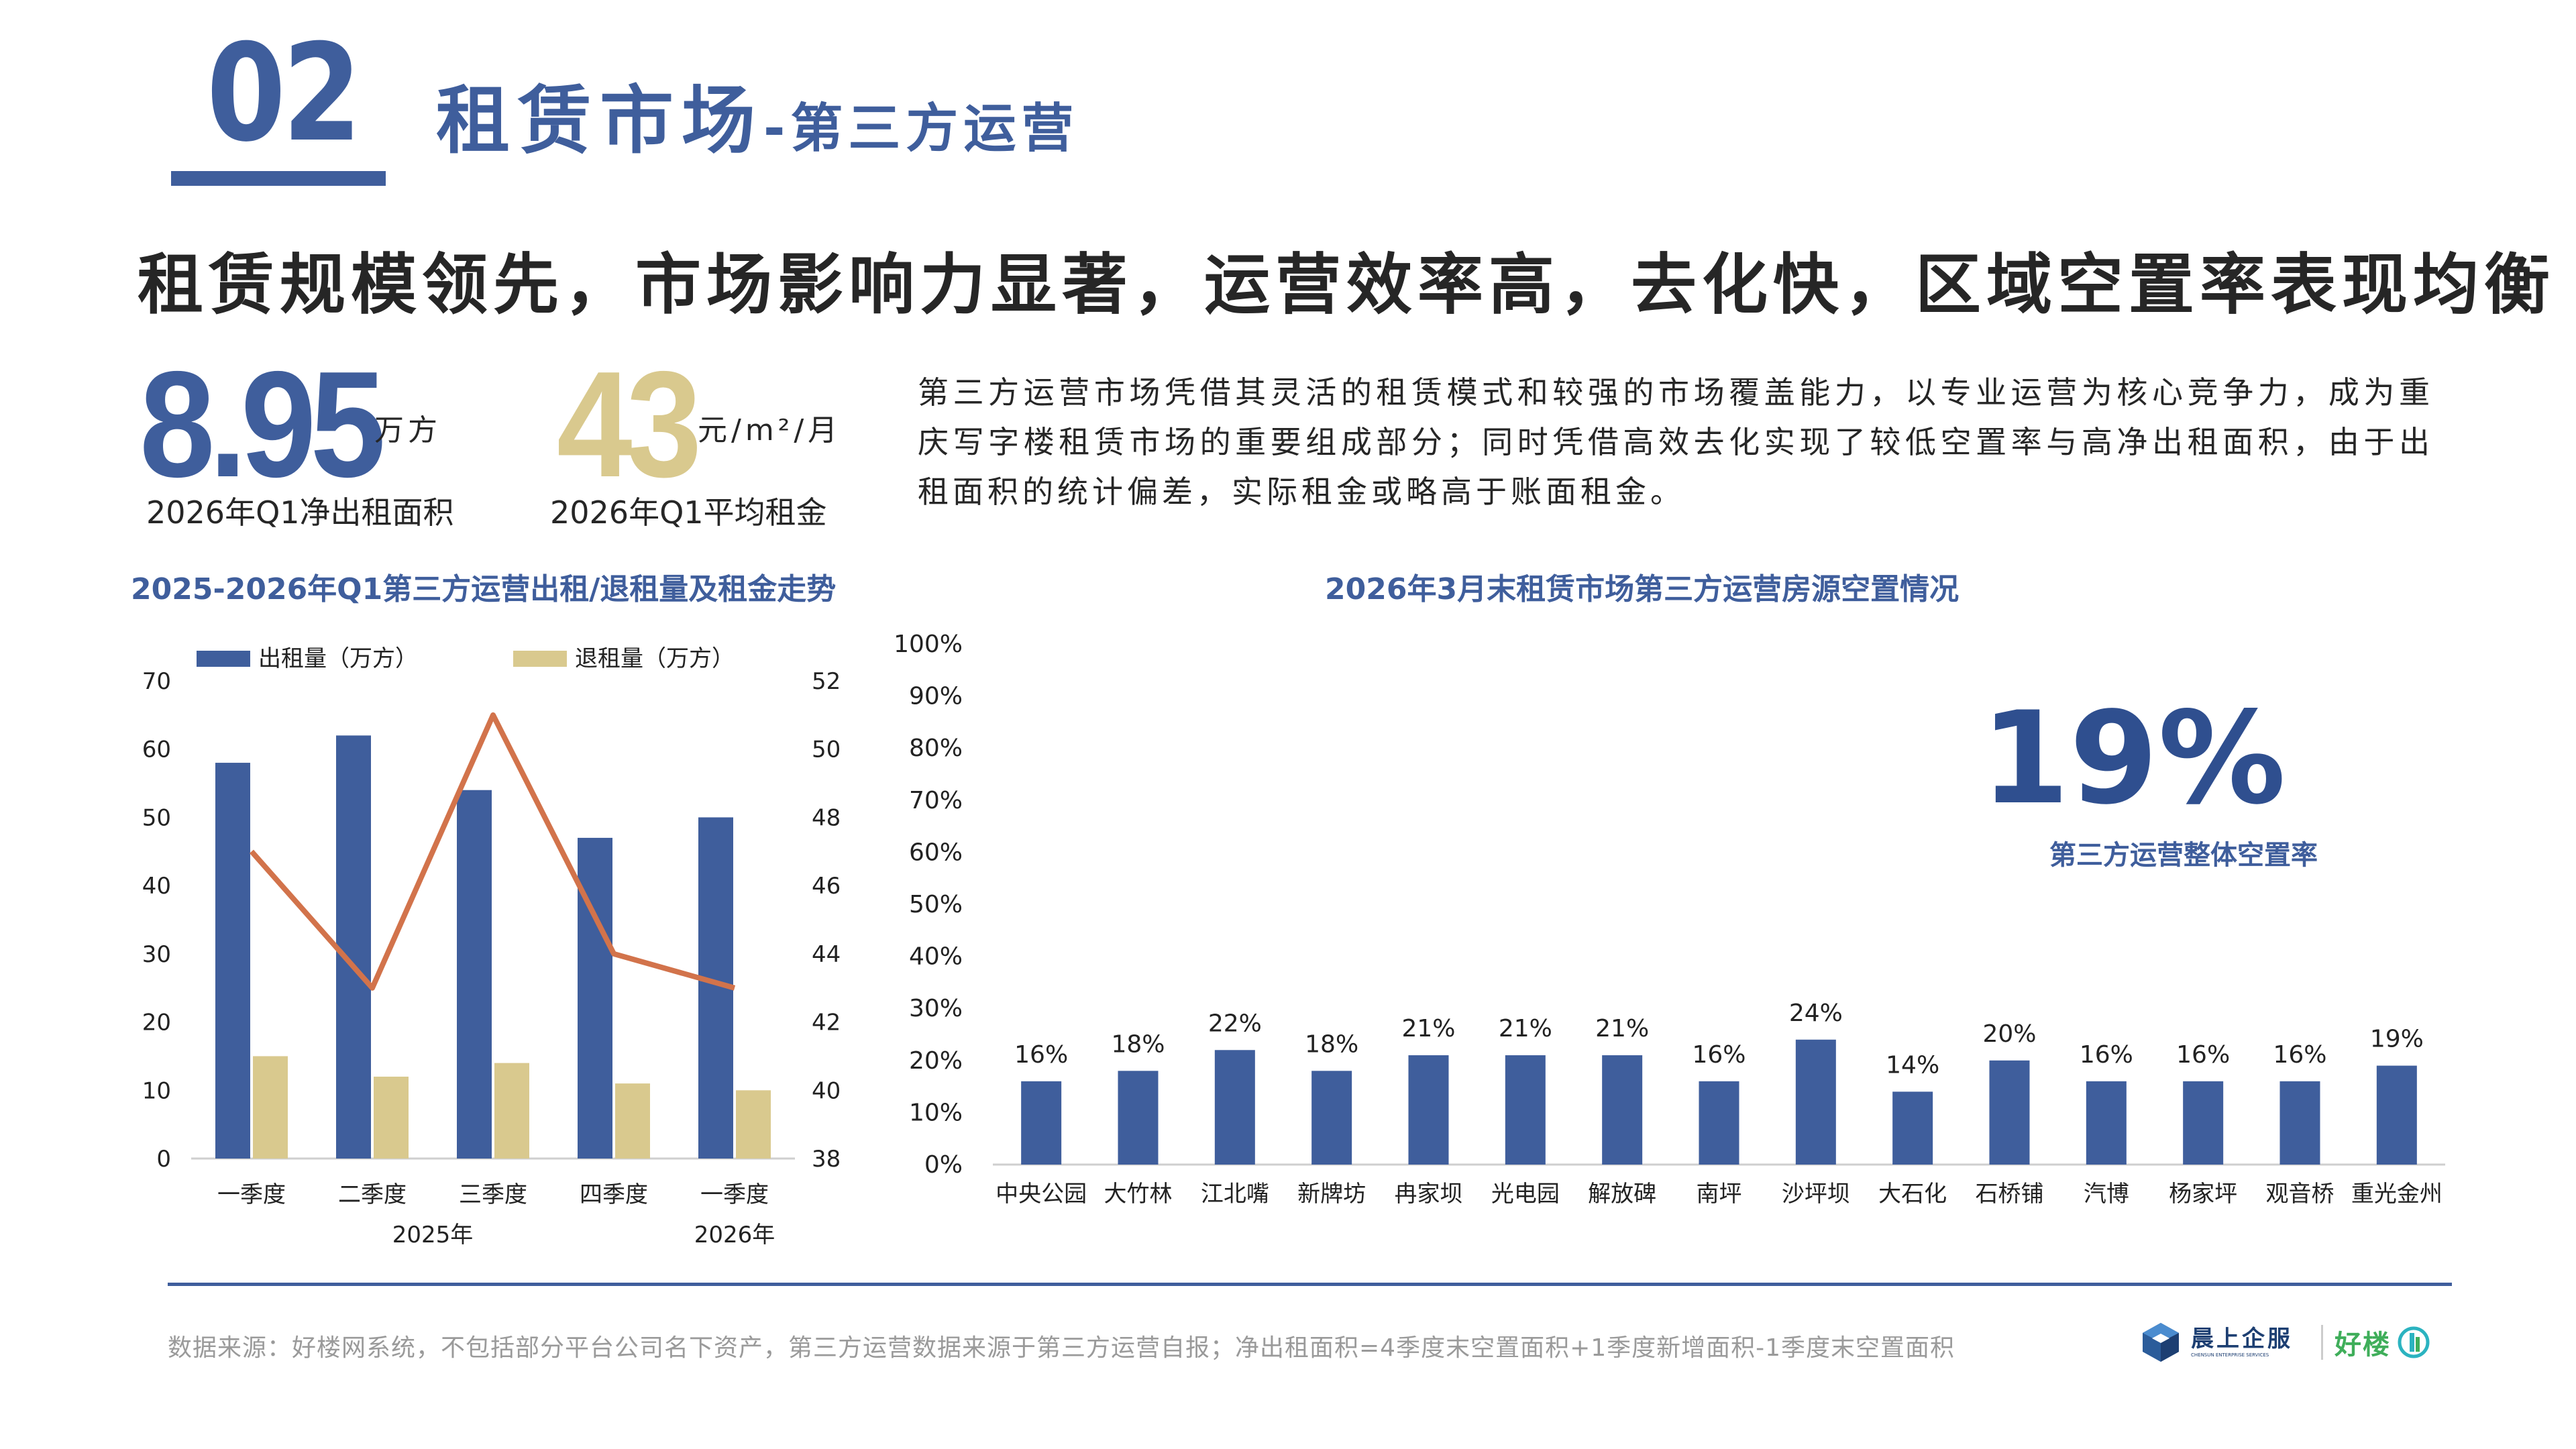  I want to click on x-tick-label: 光电园, so click(1525, 1194).